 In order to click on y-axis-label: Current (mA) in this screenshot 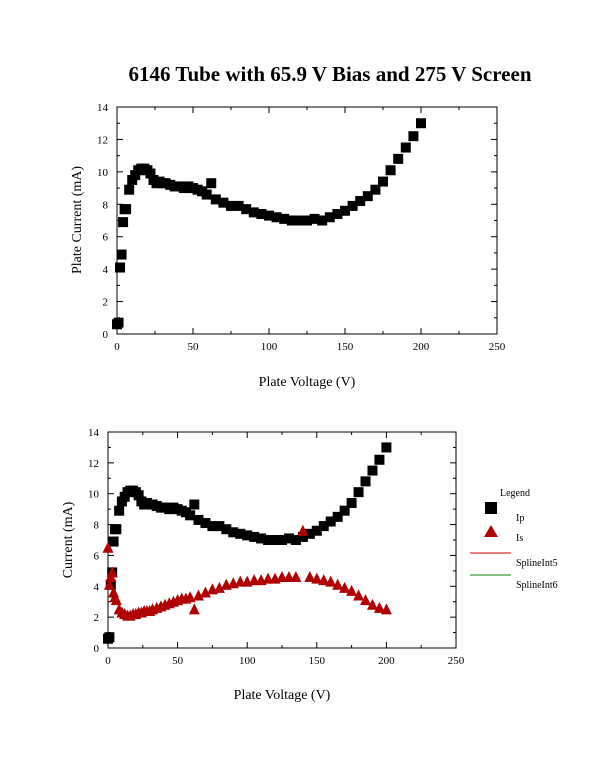, I will do `click(68, 539)`.